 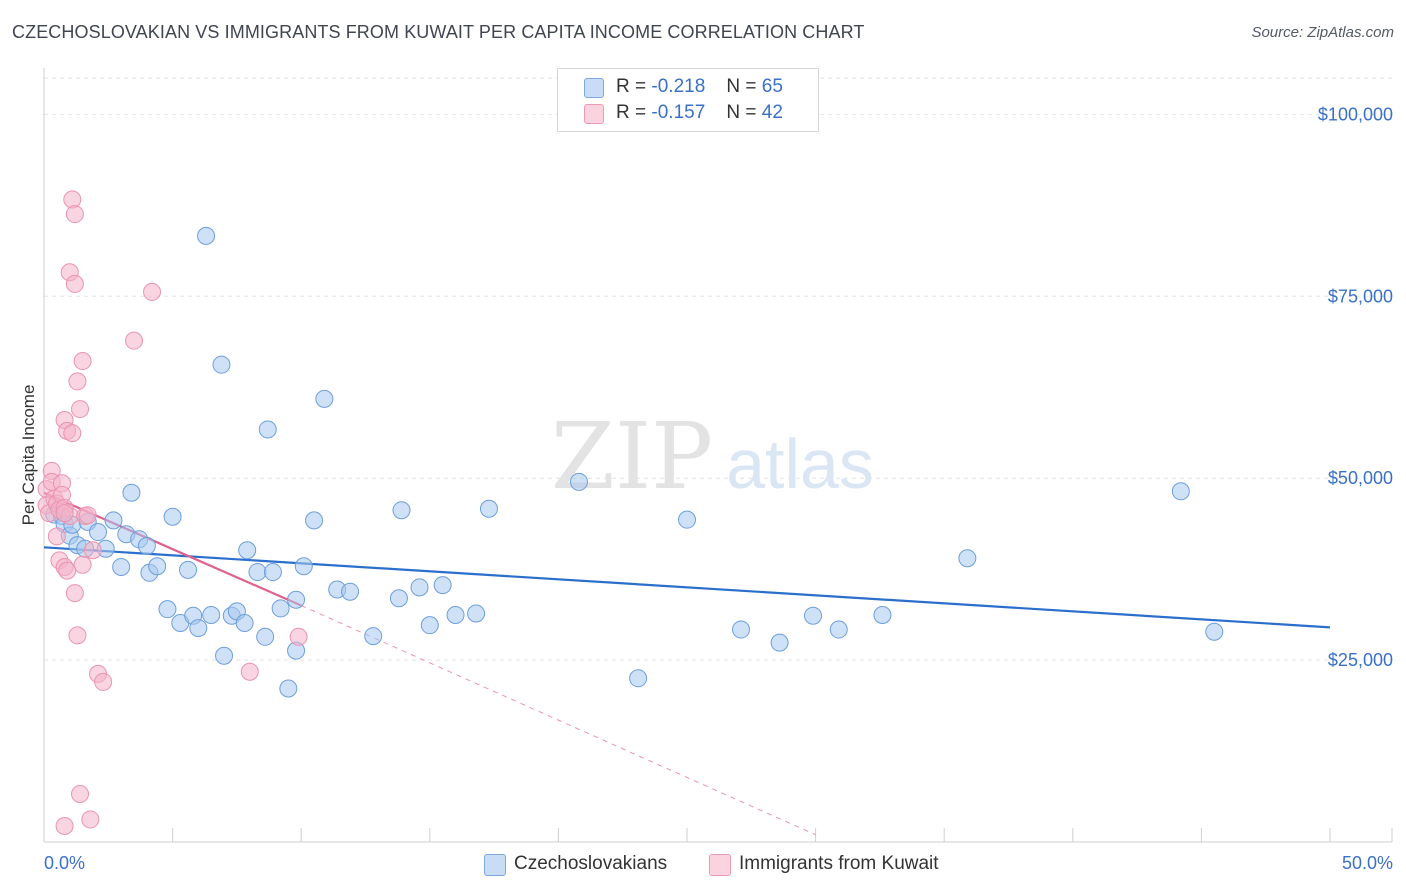 I want to click on bottom-legend-label: Czechoslovakians, so click(x=591, y=863).